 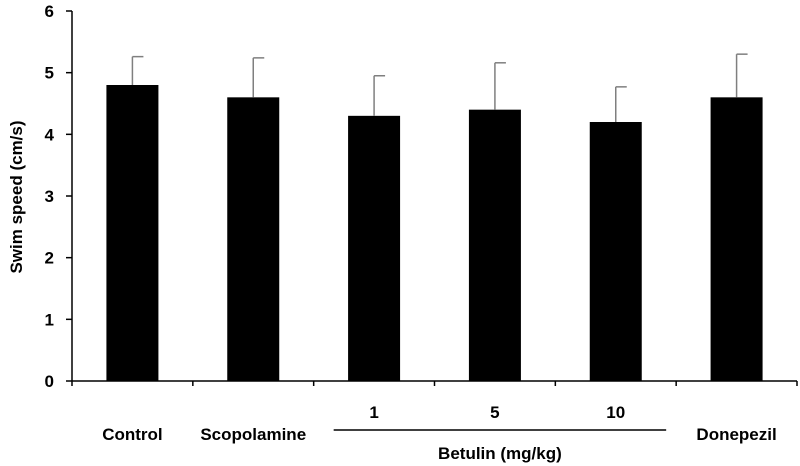 I want to click on y-axis-label: Swim speed (cm/s), so click(x=16, y=196).